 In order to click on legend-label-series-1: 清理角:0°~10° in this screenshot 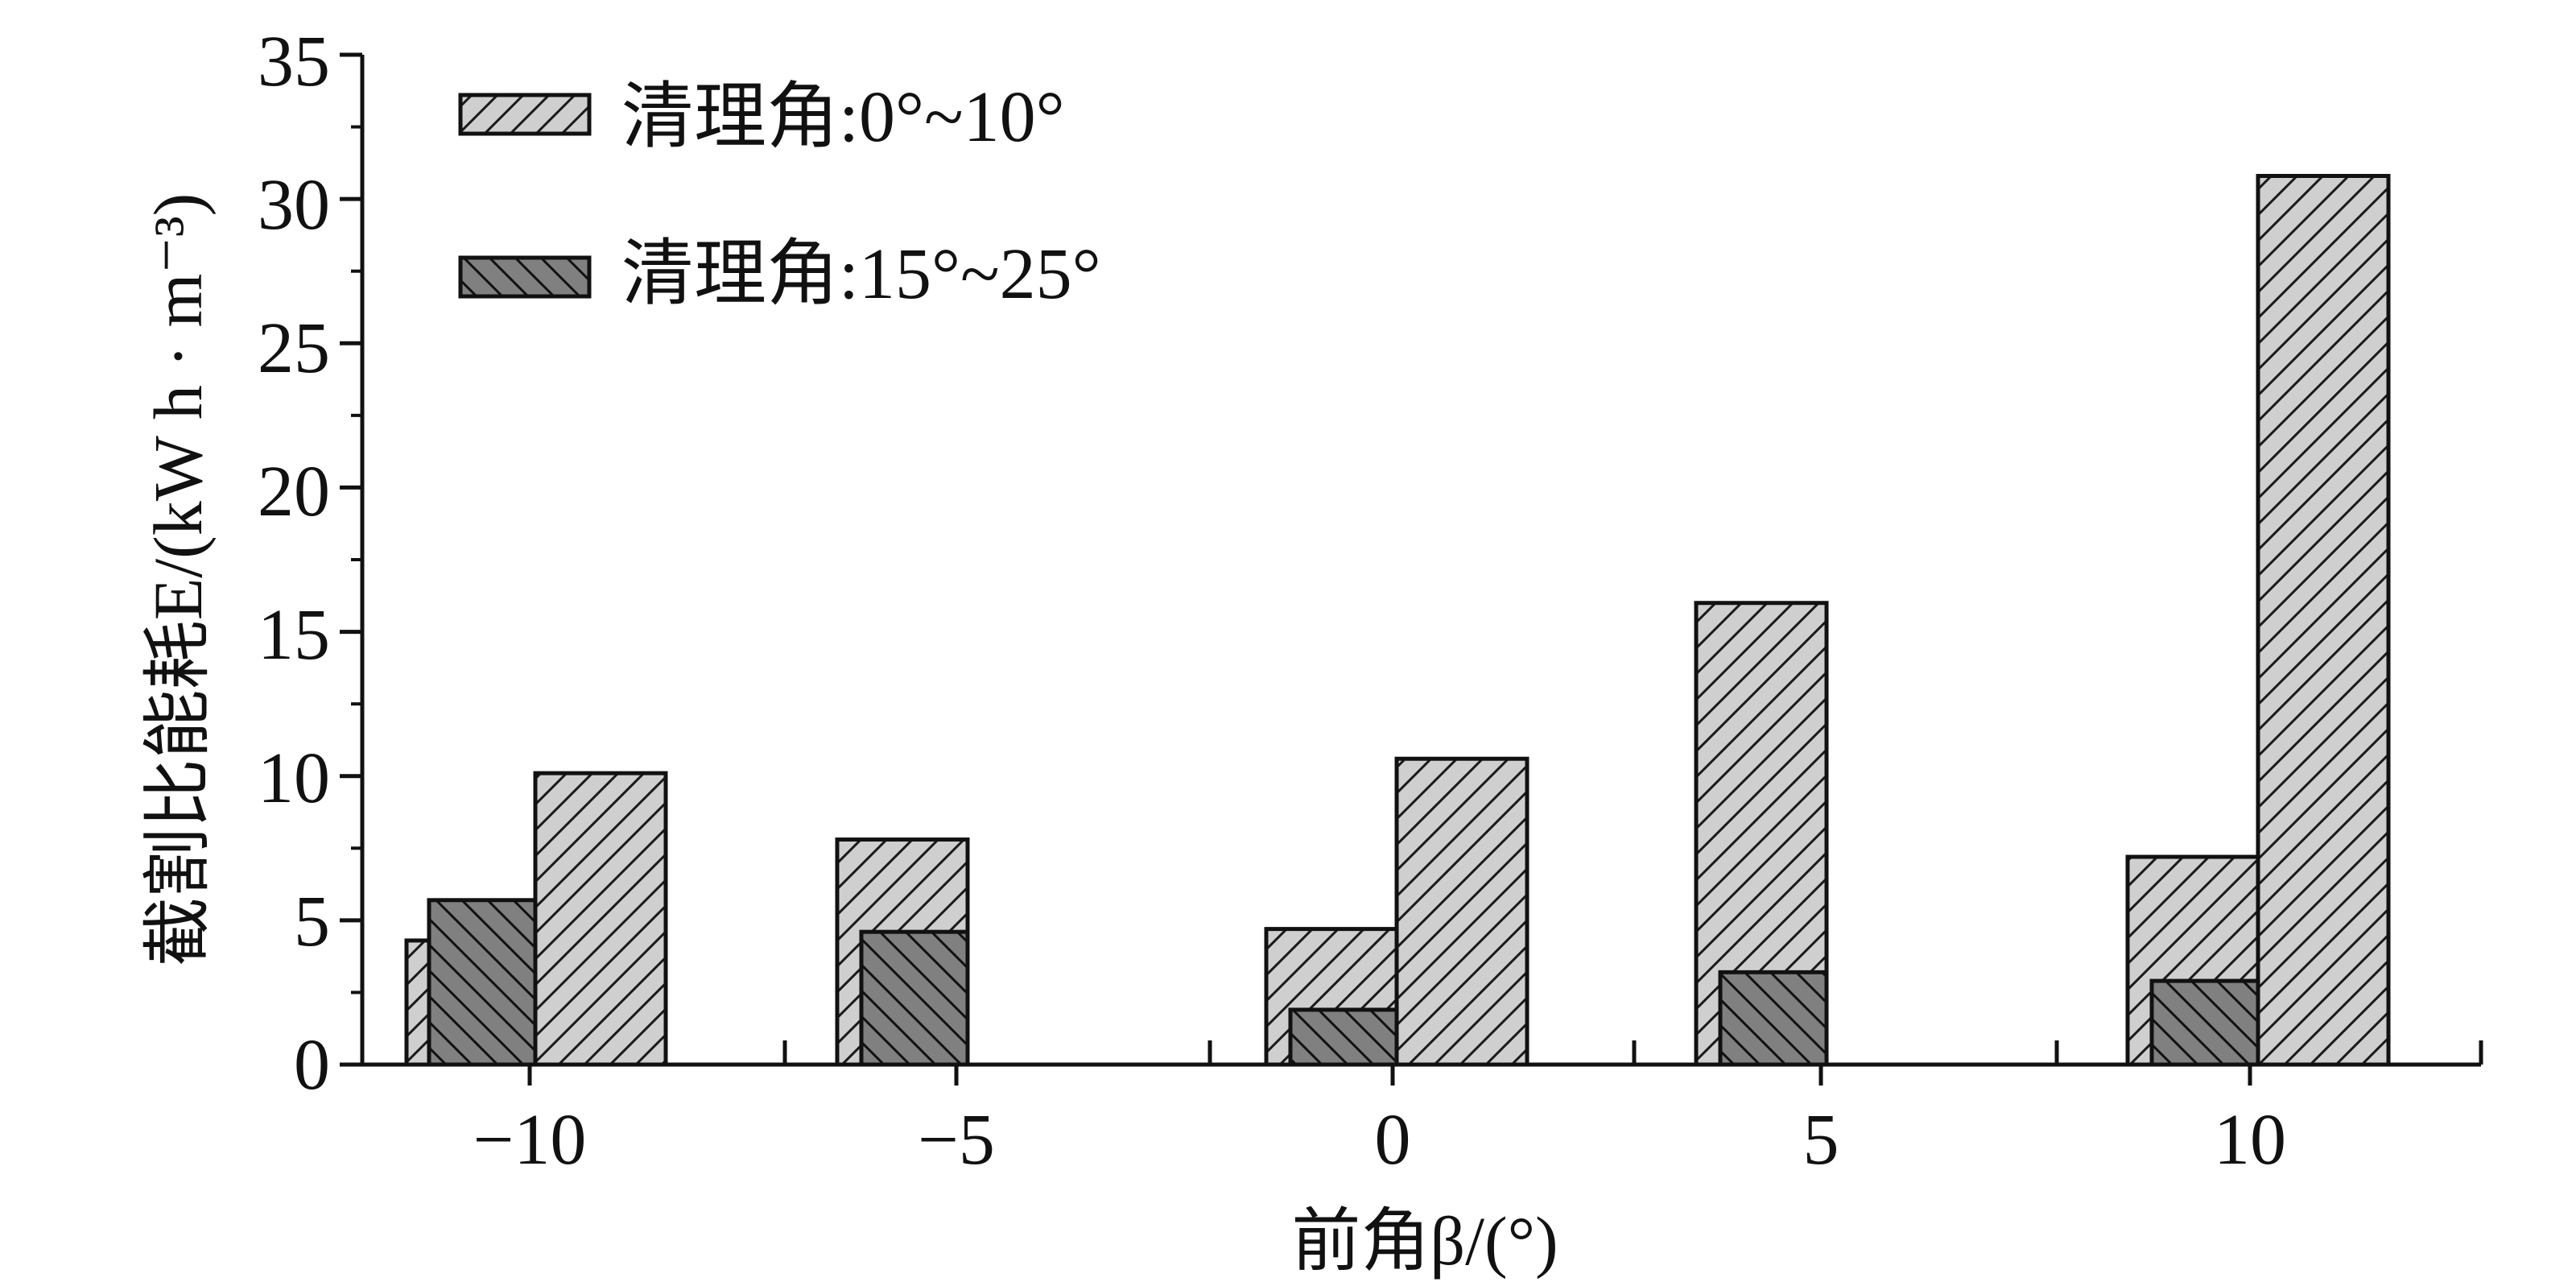, I will do `click(843, 117)`.